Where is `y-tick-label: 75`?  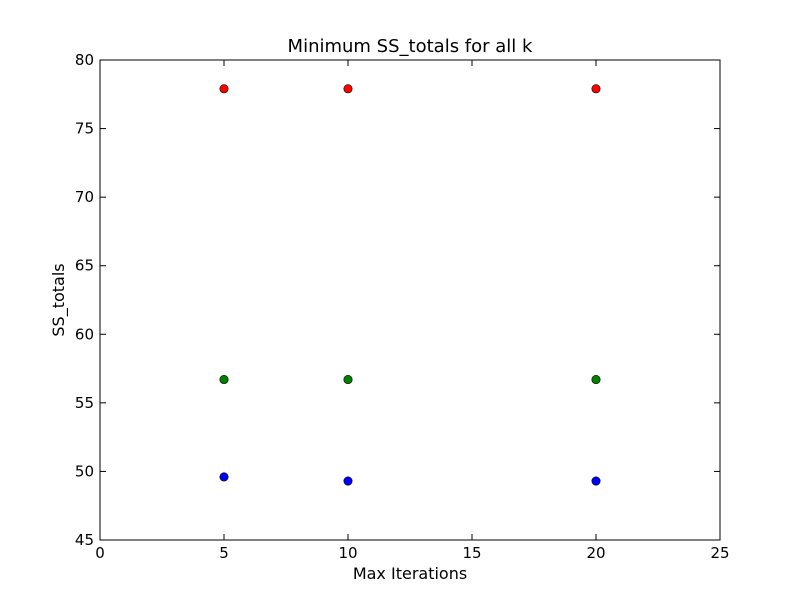 y-tick-label: 75 is located at coordinates (84, 129).